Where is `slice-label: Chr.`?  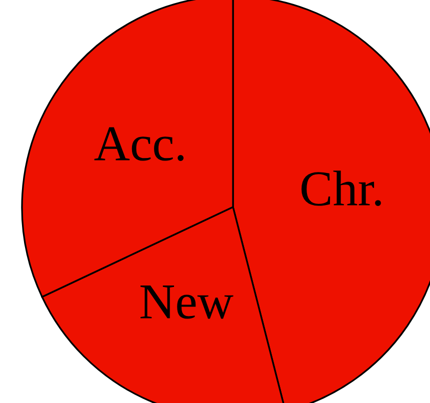
slice-label: Chr. is located at coordinates (341, 188).